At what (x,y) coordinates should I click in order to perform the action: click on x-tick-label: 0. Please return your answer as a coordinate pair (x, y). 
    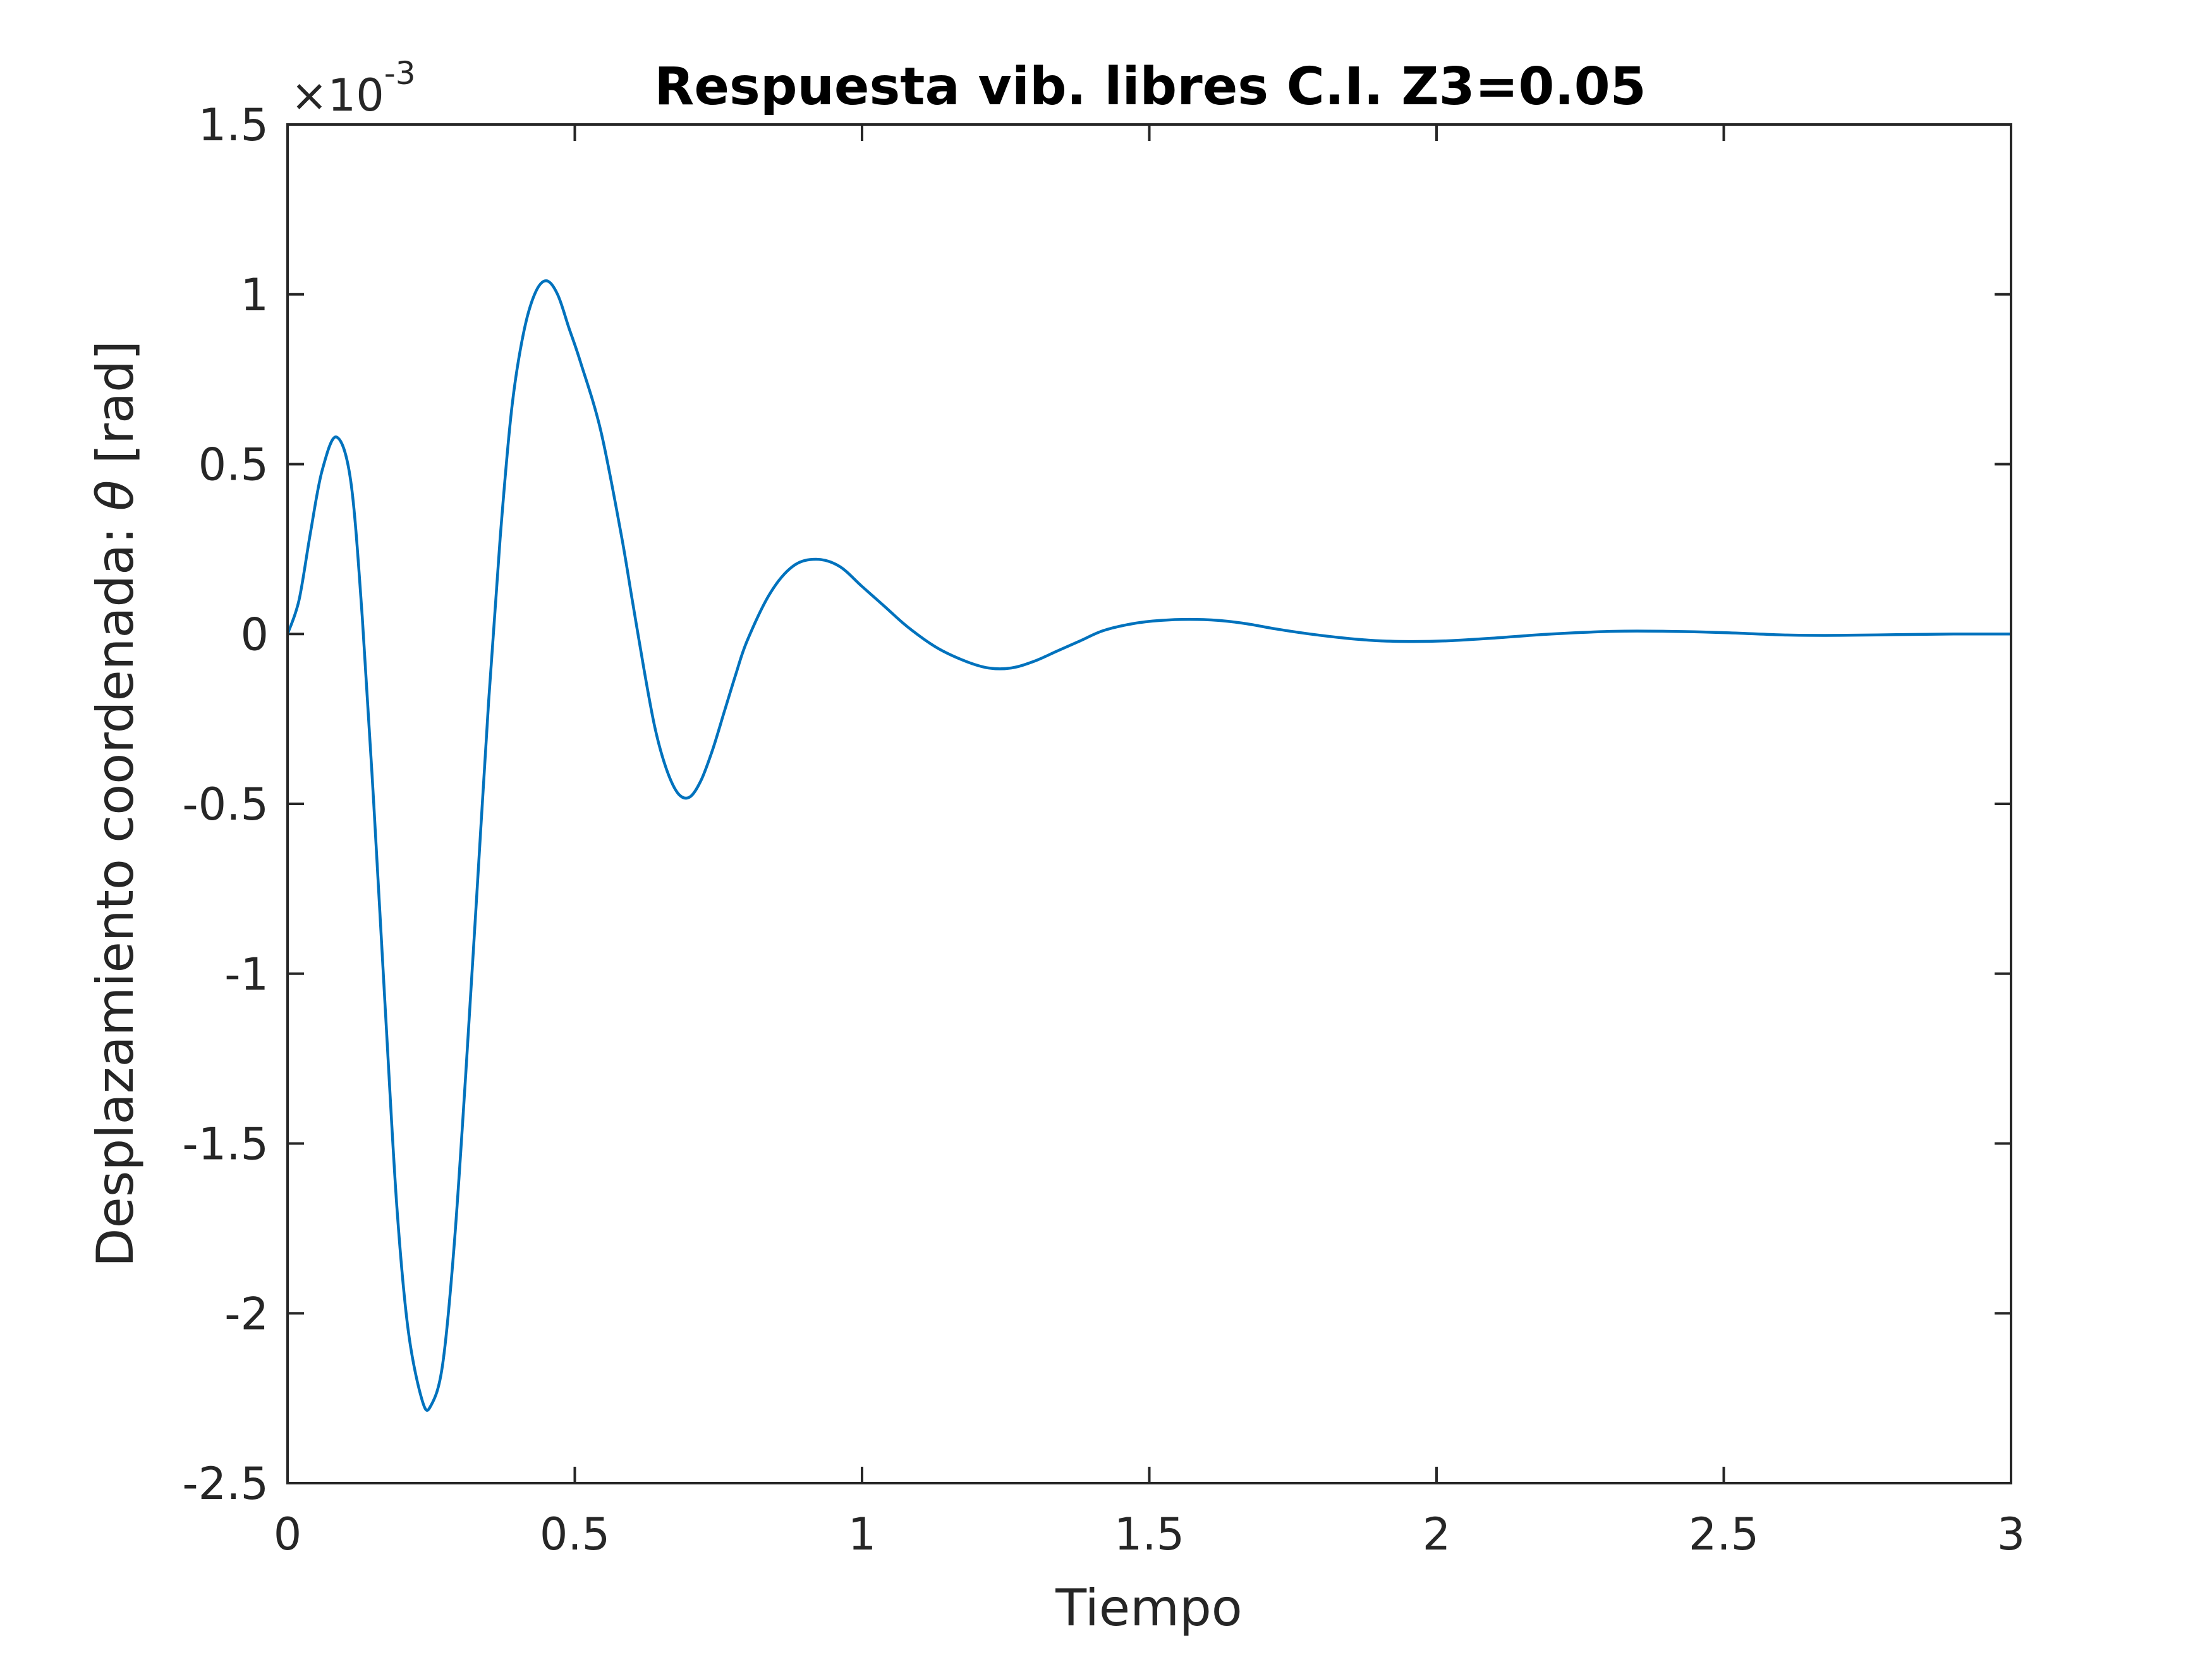
    Looking at the image, I should click on (288, 1534).